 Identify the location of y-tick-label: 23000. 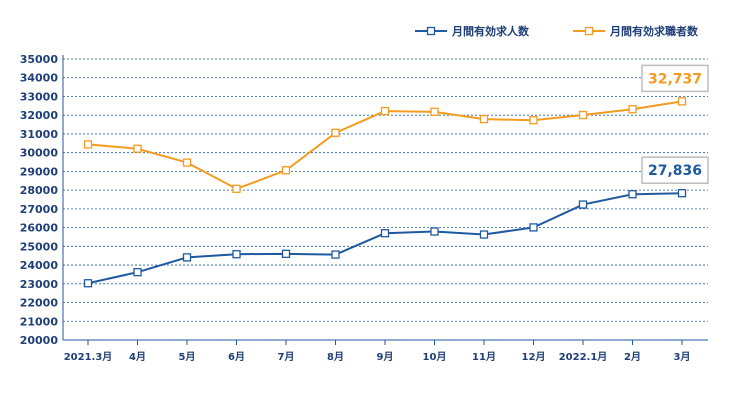
(39, 284).